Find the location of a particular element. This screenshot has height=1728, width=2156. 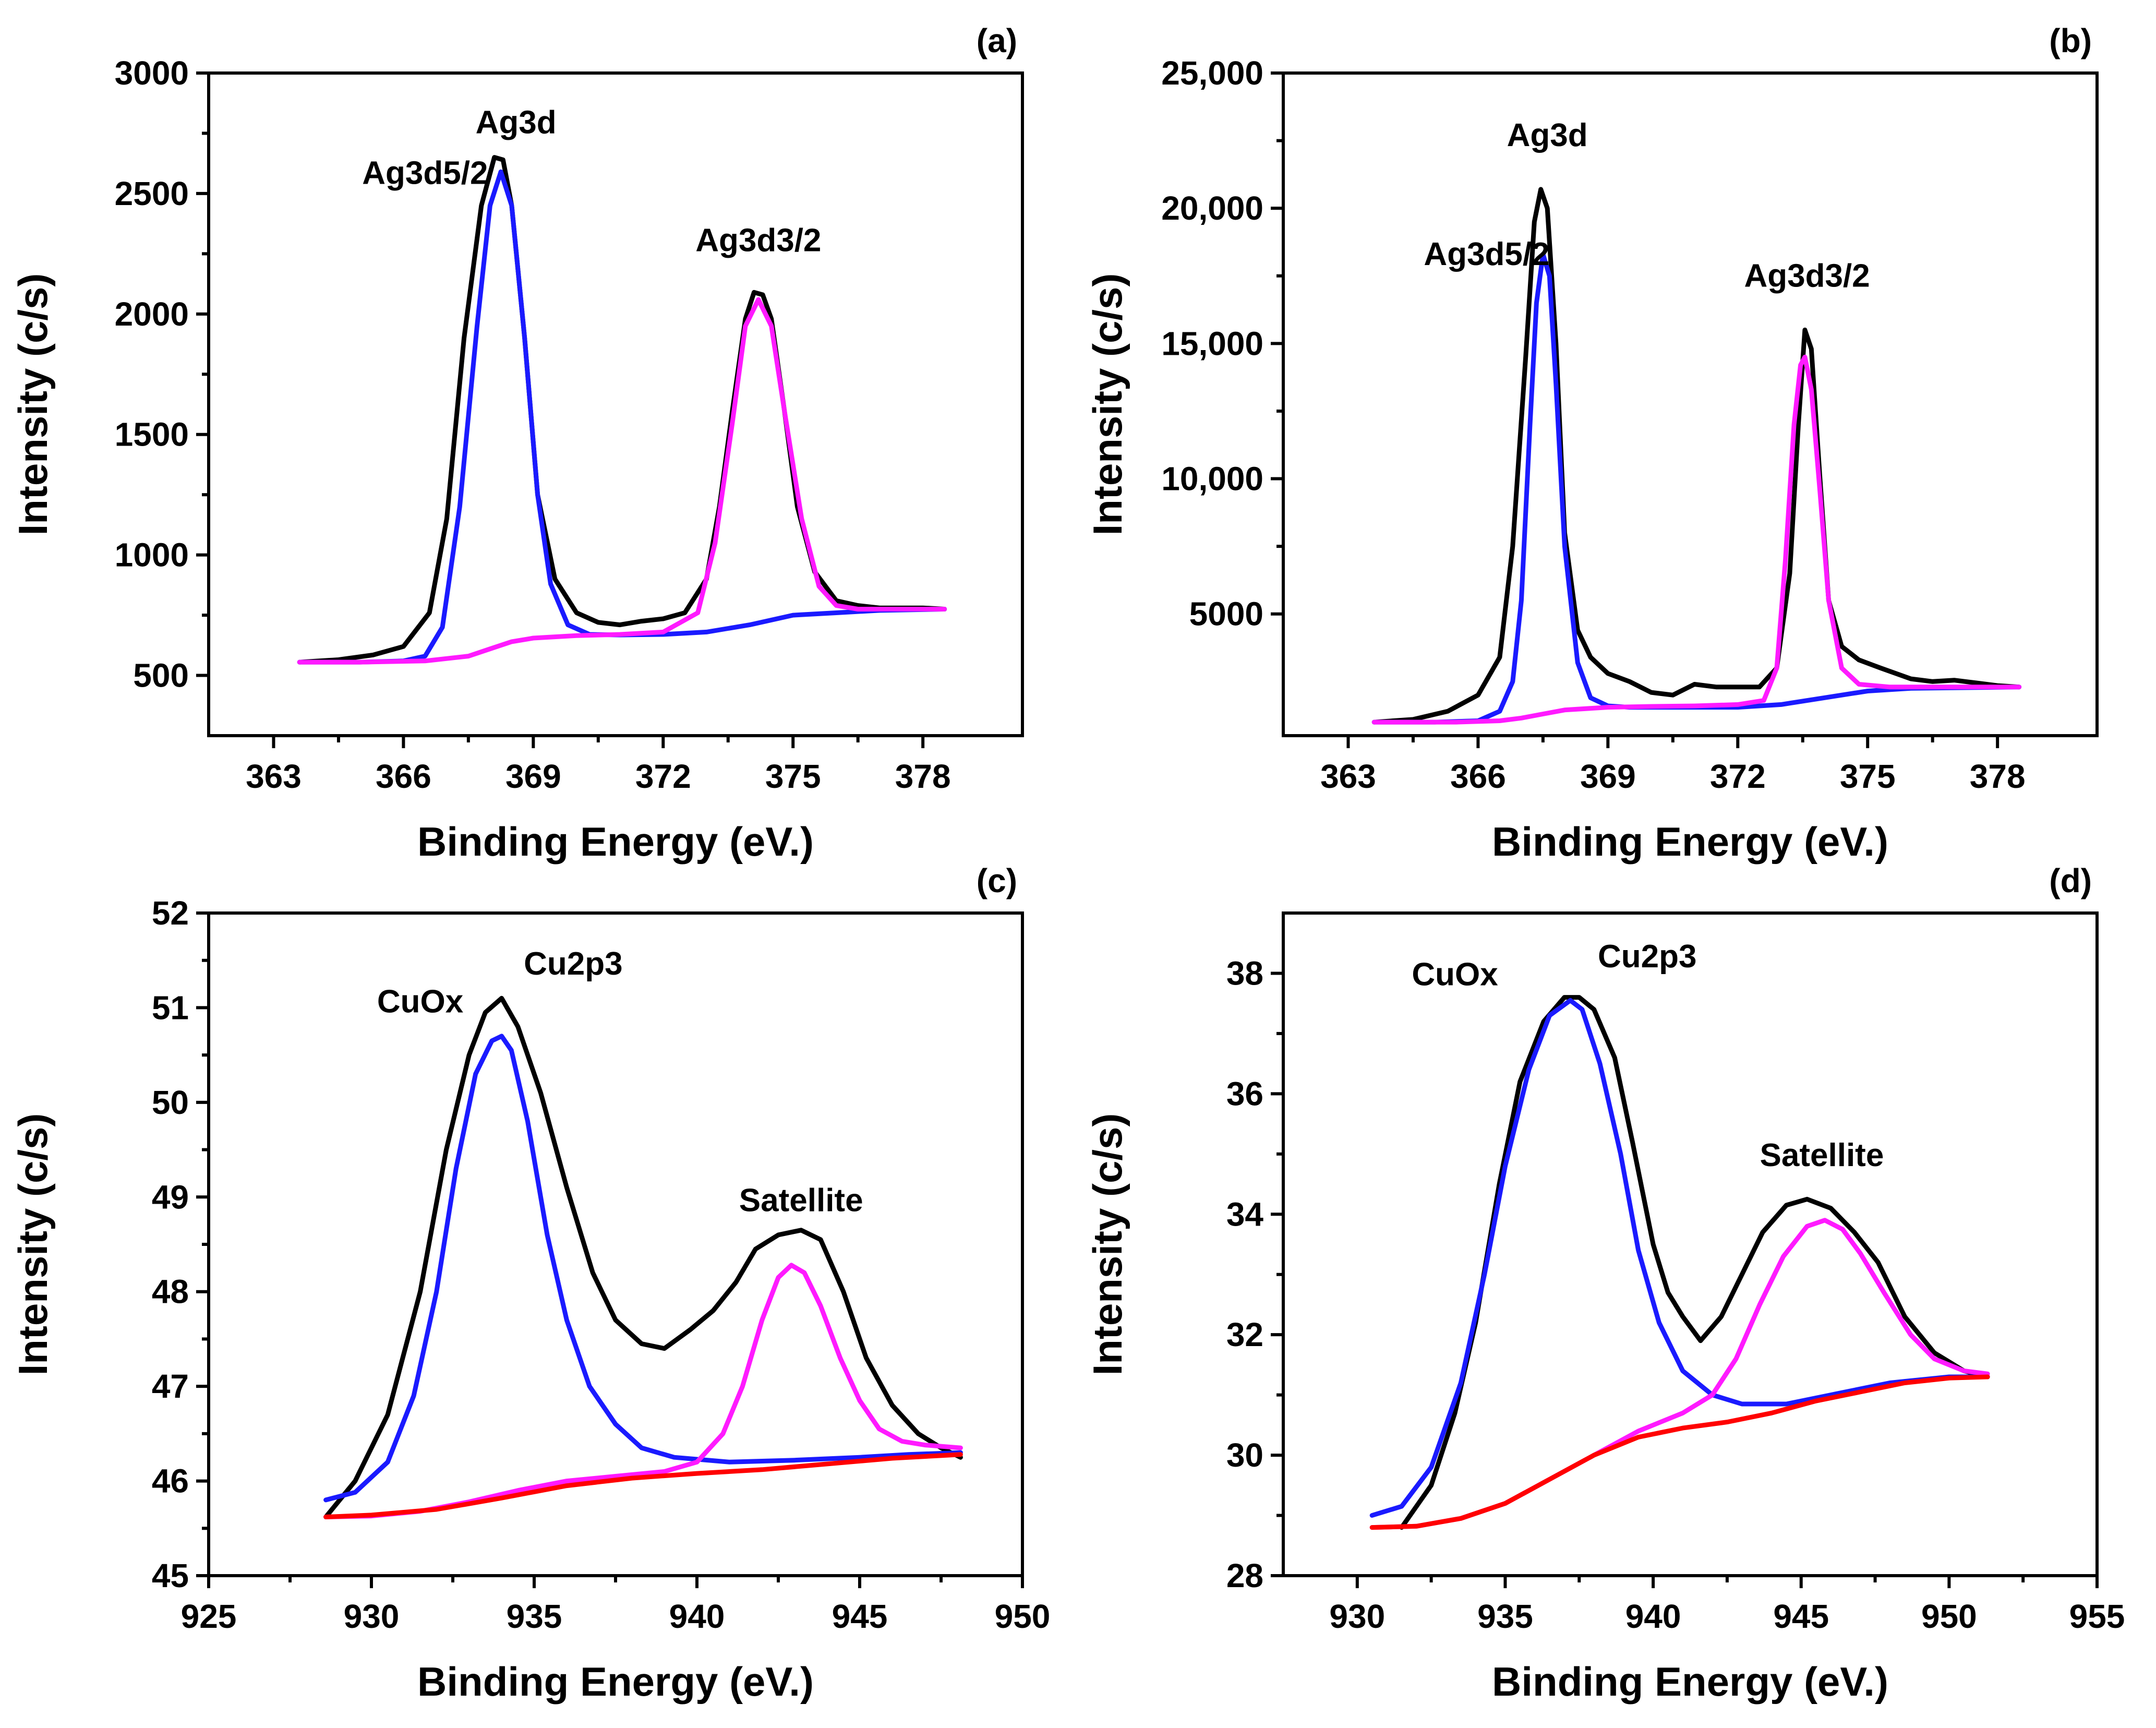

panel-label: (c) is located at coordinates (997, 880).